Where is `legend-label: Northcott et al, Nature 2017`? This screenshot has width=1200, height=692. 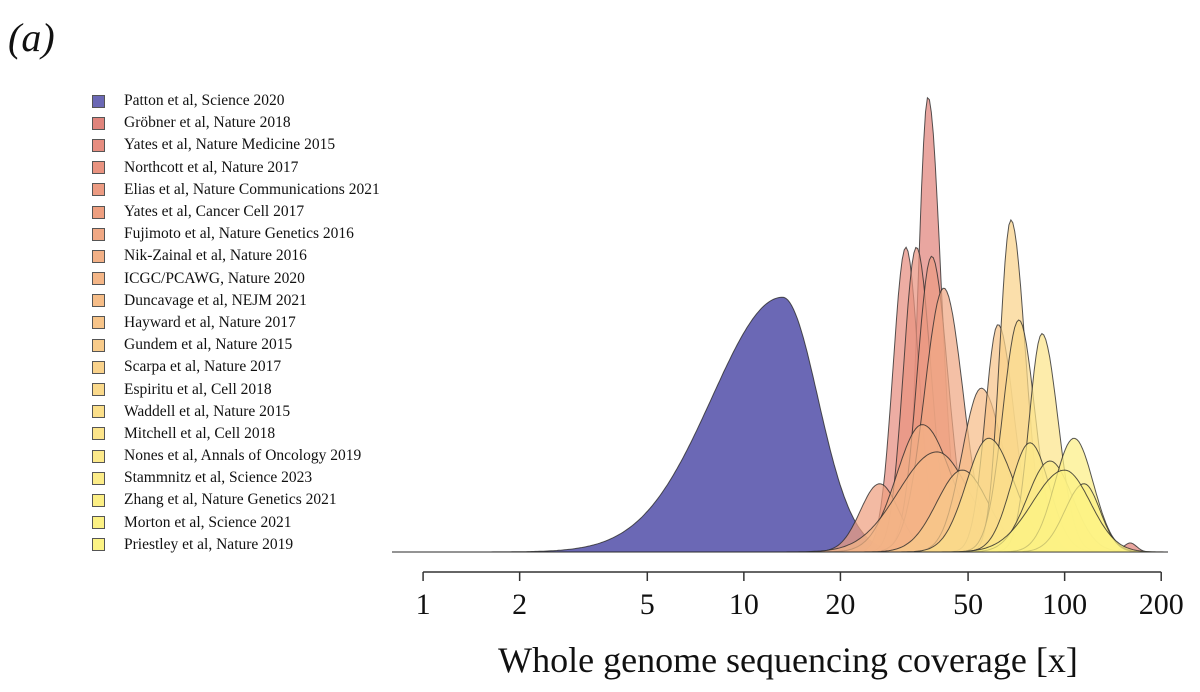 legend-label: Northcott et al, Nature 2017 is located at coordinates (211, 167).